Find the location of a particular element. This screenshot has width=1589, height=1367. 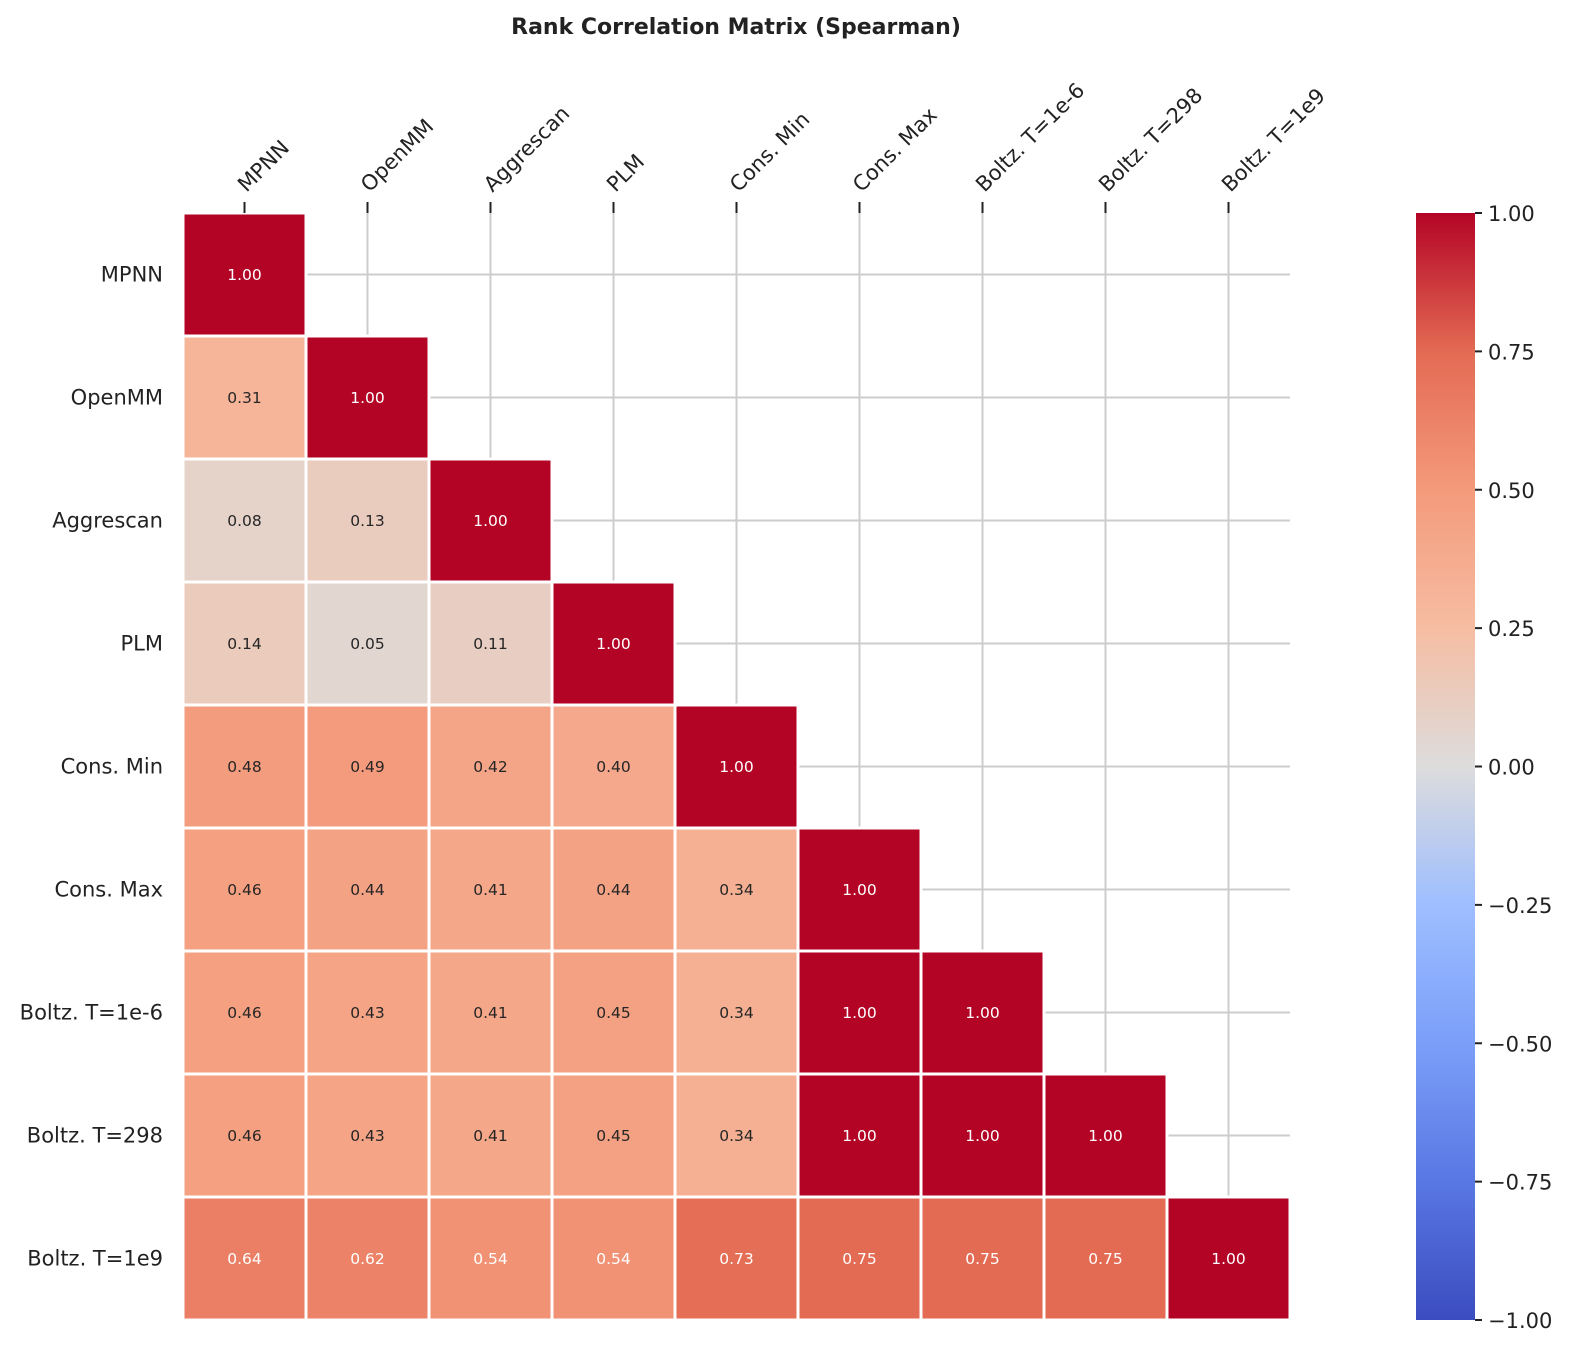

cell-value-label: 0.64 is located at coordinates (244, 1259).